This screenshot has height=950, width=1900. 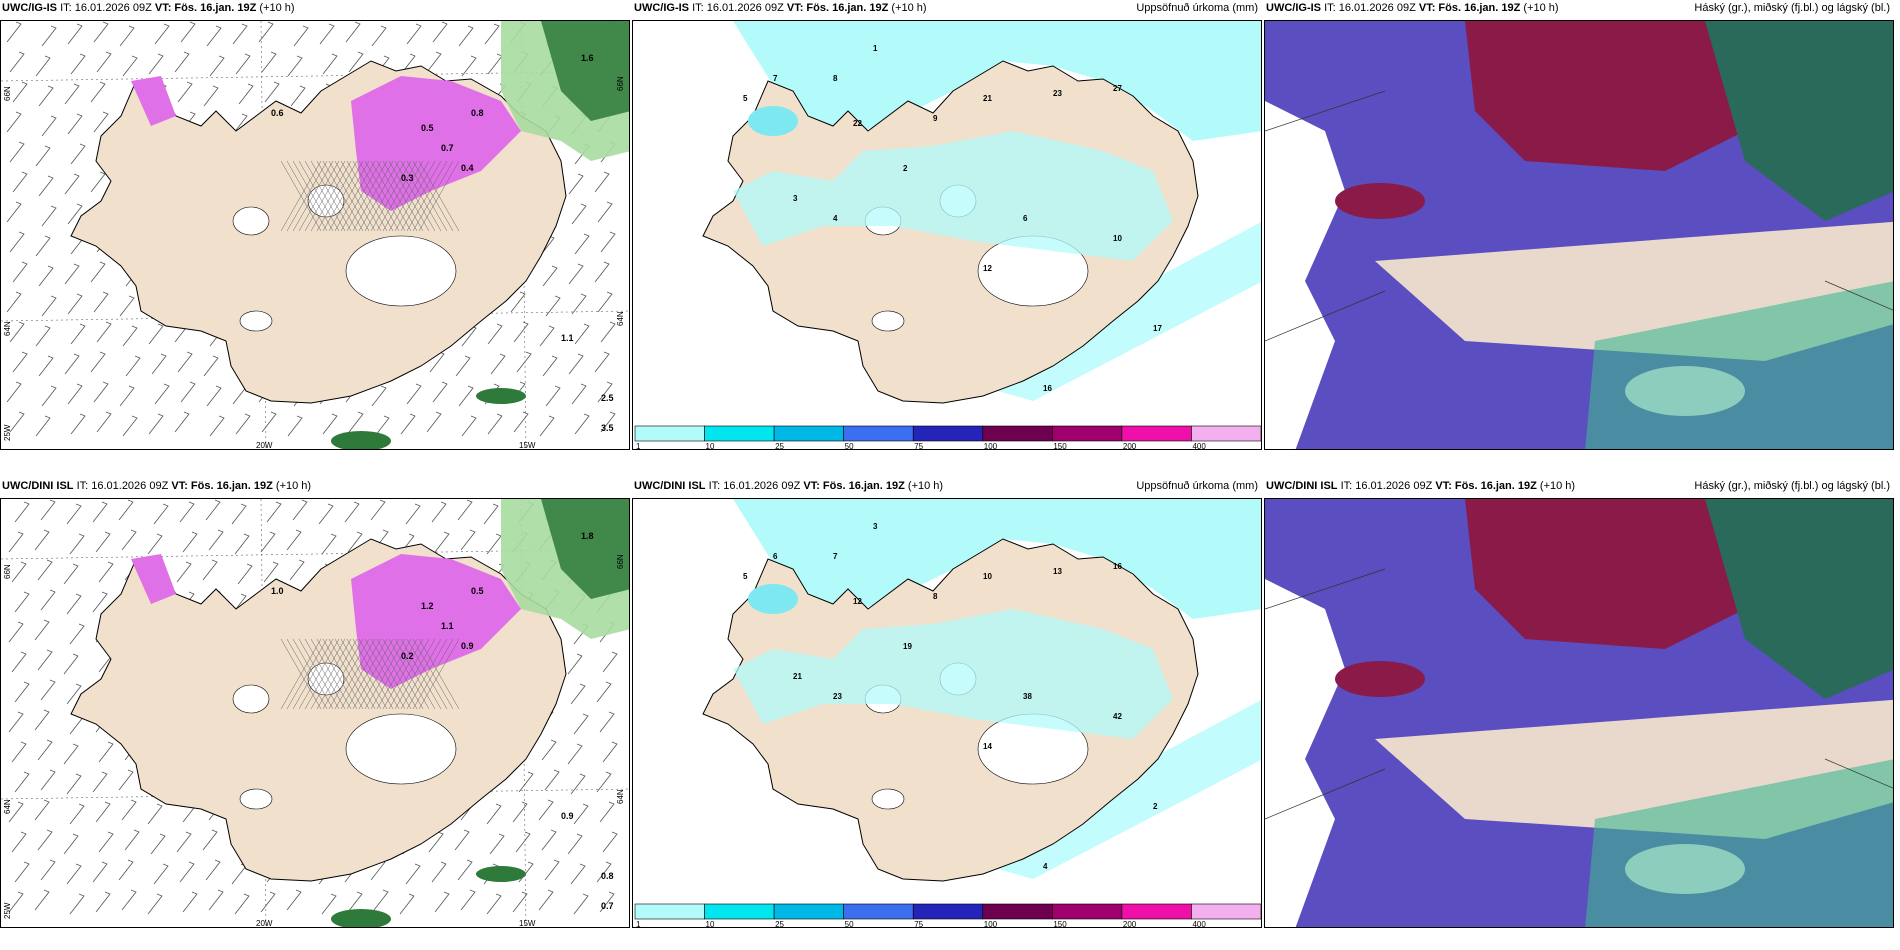 What do you see at coordinates (997, 559) in the screenshot?
I see `precip-light` at bounding box center [997, 559].